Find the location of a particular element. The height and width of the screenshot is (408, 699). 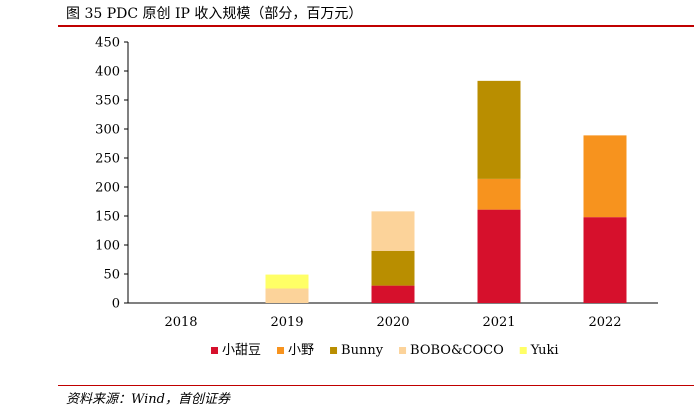

y-tick-label: 0 is located at coordinates (116, 304).